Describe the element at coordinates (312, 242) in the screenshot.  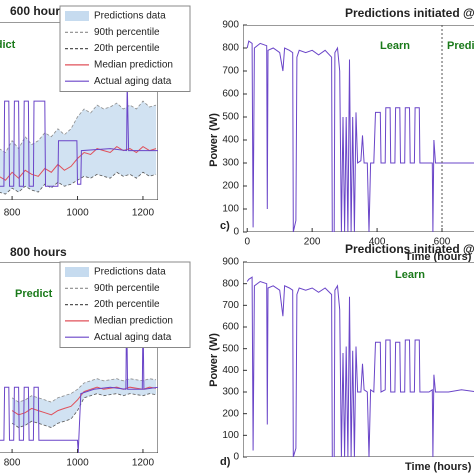
I see `x-tick-label: 200` at that location.